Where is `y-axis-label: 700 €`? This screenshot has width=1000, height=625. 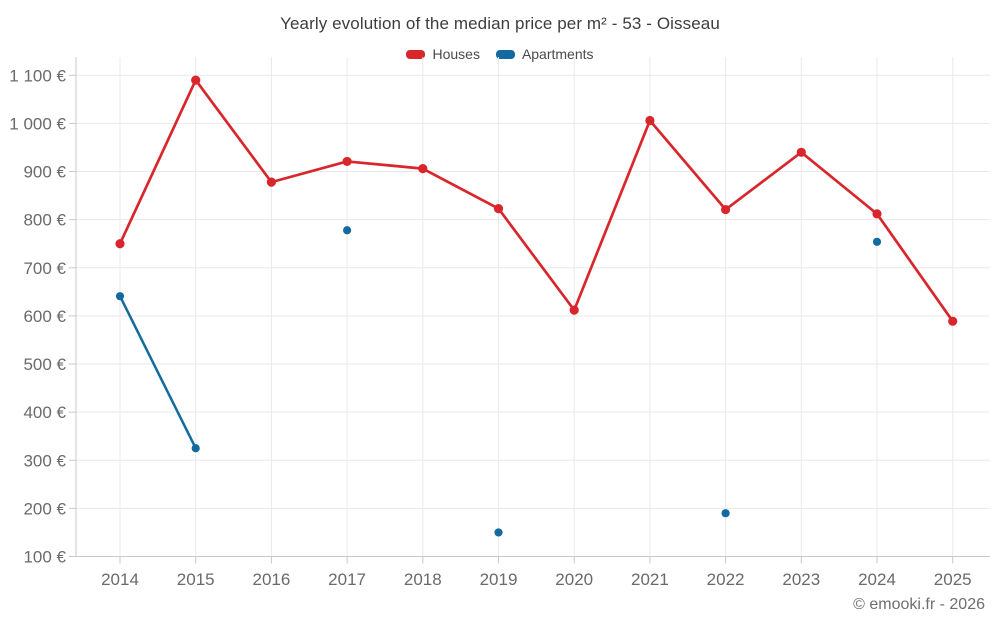 y-axis-label: 700 € is located at coordinates (44, 268).